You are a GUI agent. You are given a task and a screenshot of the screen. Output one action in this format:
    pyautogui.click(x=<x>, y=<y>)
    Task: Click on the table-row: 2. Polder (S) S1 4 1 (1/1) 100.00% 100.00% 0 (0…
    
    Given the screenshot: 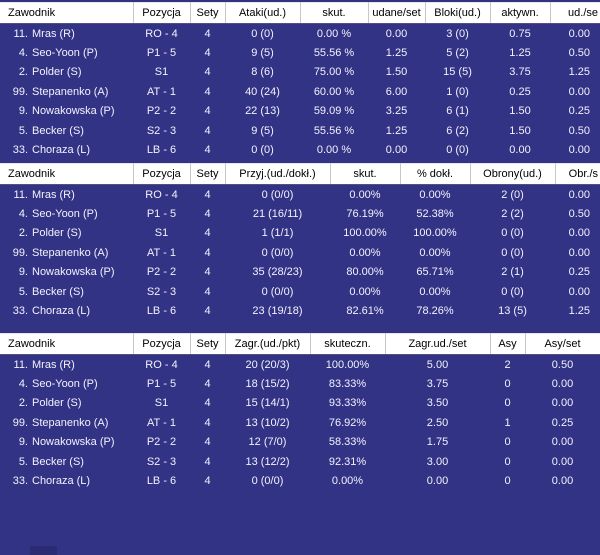 What is the action you would take?
    pyautogui.click(x=300, y=234)
    